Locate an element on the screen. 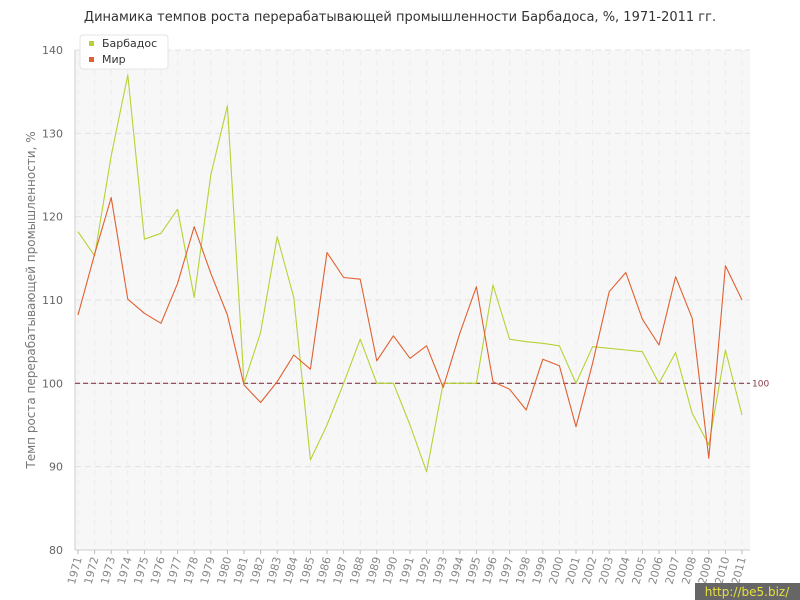  watermark-text: http://be5.biz/ is located at coordinates (747, 592).